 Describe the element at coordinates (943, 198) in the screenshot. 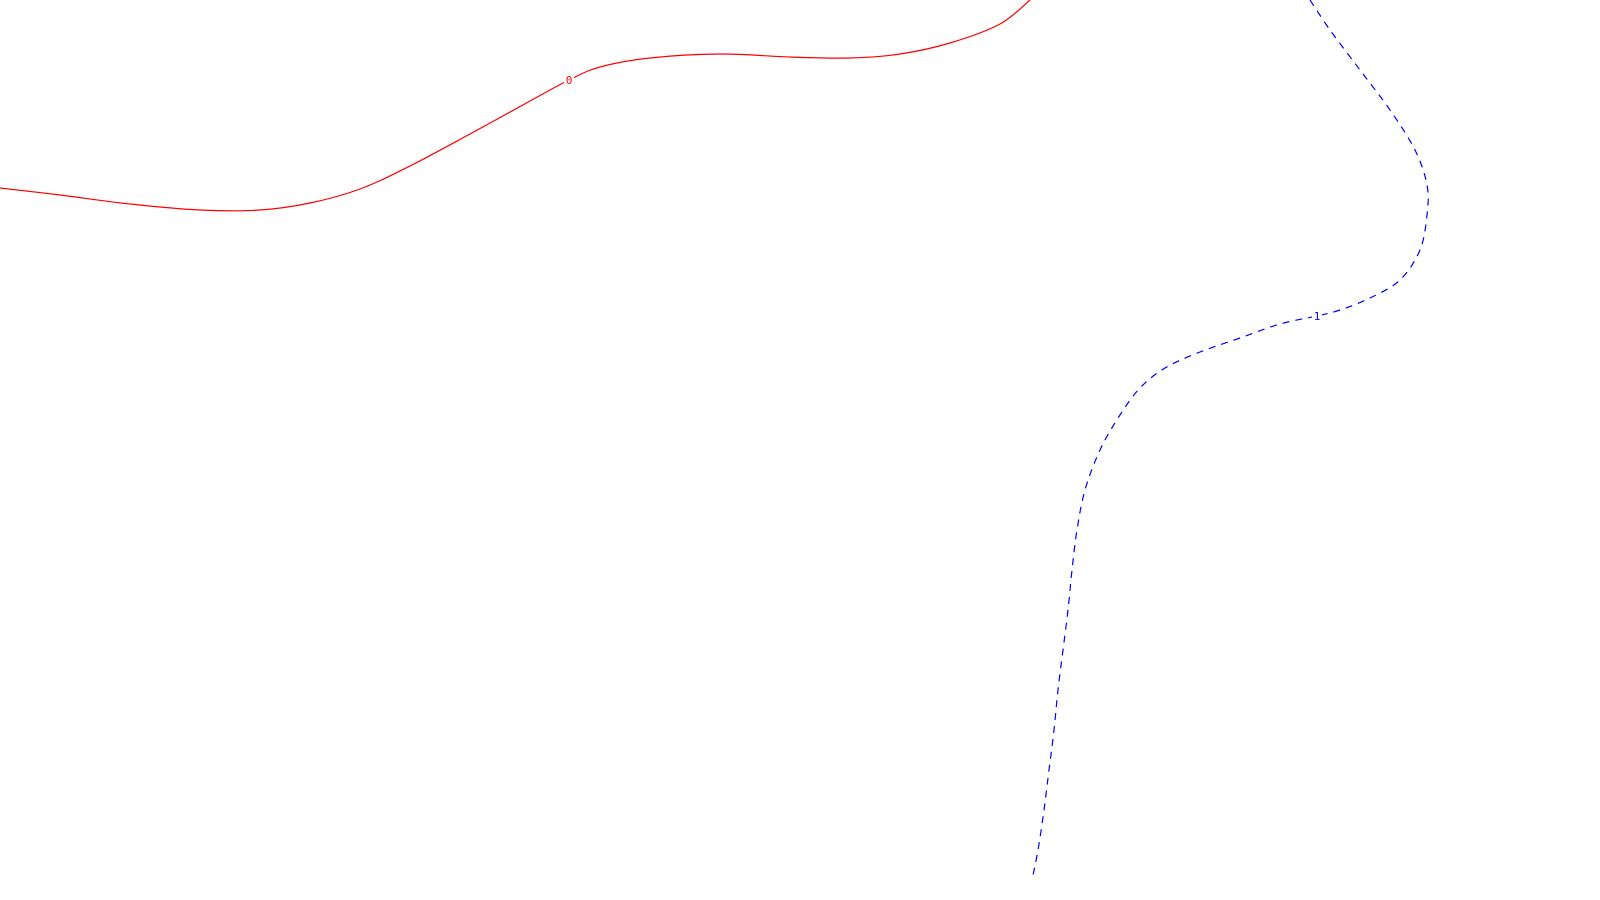

I see `contour-labels: 01` at that location.